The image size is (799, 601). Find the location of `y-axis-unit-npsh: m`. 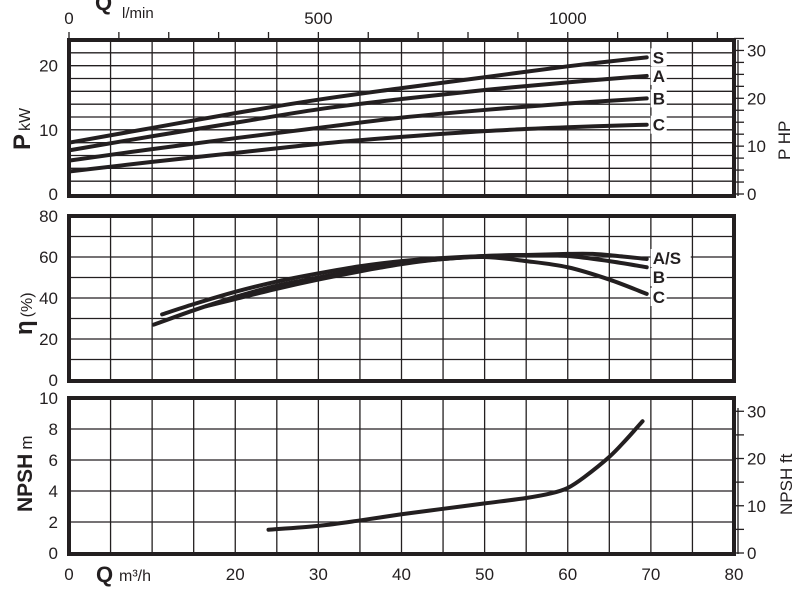

y-axis-unit-npsh: m is located at coordinates (26, 442).